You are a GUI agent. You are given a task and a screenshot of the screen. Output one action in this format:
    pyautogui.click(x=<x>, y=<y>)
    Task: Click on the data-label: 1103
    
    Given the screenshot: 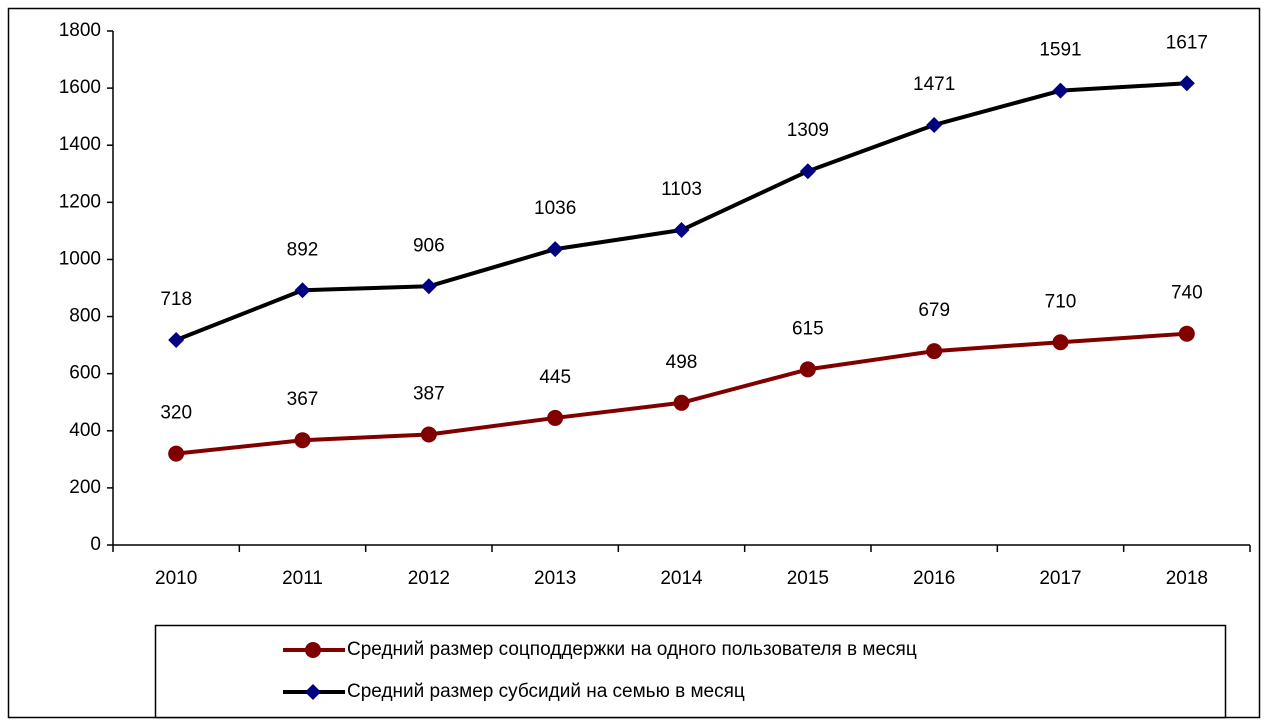 What is the action you would take?
    pyautogui.click(x=681, y=189)
    